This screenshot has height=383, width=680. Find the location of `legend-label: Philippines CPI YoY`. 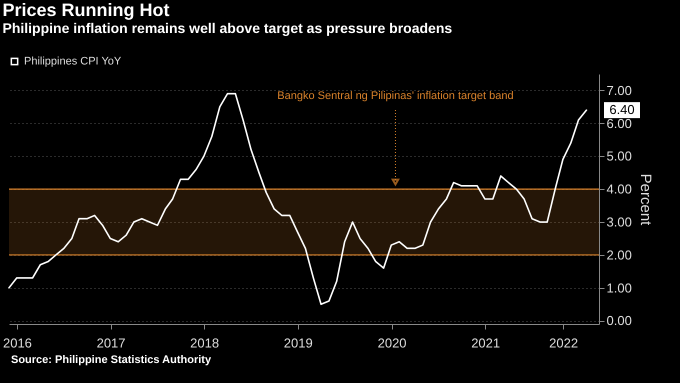

legend-label: Philippines CPI YoY is located at coordinates (73, 62).